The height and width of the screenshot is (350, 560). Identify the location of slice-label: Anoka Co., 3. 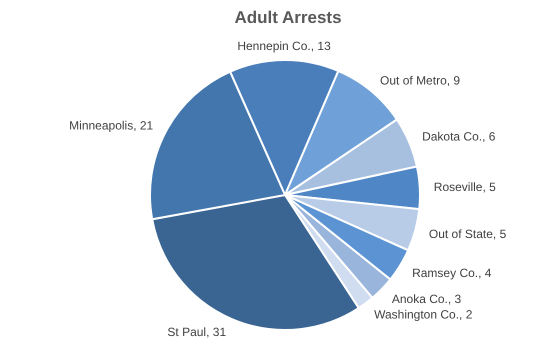
(427, 299).